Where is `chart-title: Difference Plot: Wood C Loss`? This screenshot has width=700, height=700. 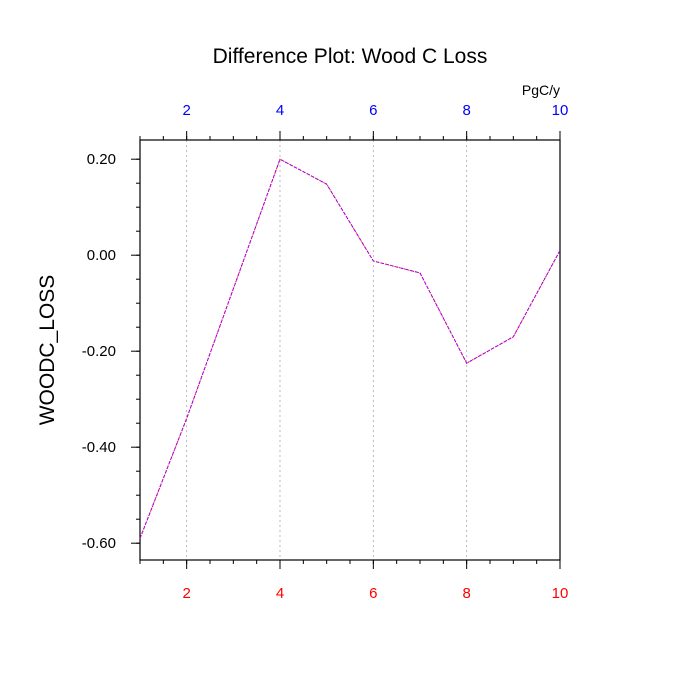 chart-title: Difference Plot: Wood C Loss is located at coordinates (350, 56).